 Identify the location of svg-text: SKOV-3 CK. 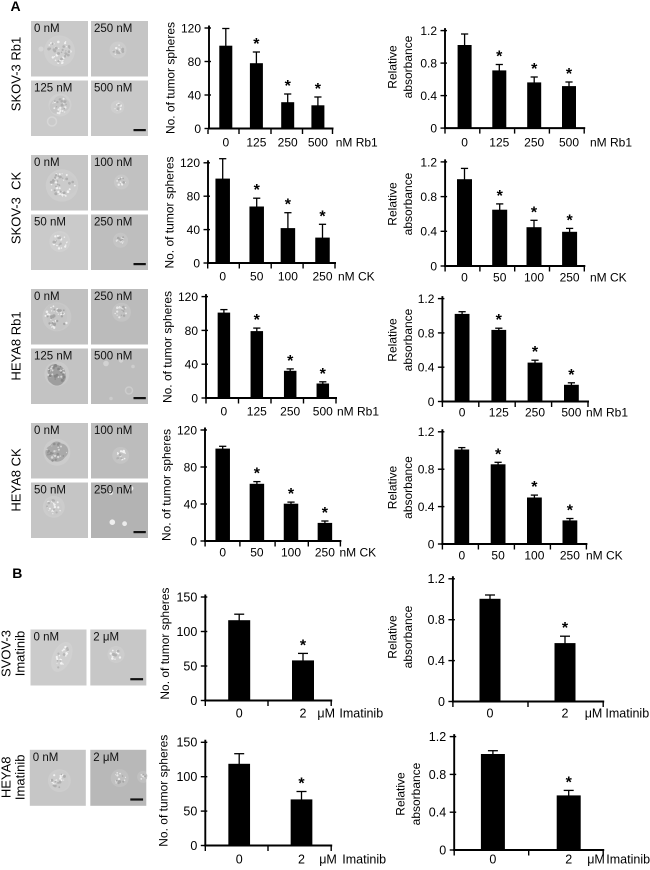
(16, 208).